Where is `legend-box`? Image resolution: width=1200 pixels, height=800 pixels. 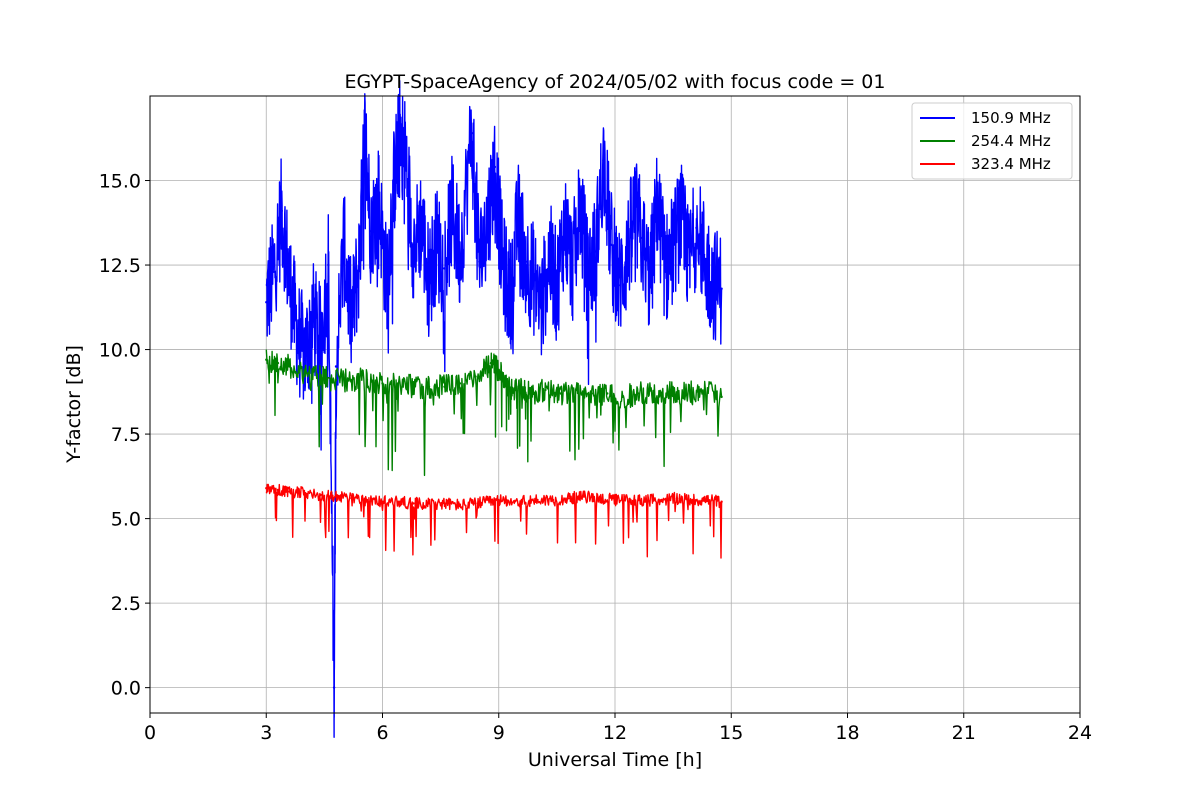 legend-box is located at coordinates (992, 141).